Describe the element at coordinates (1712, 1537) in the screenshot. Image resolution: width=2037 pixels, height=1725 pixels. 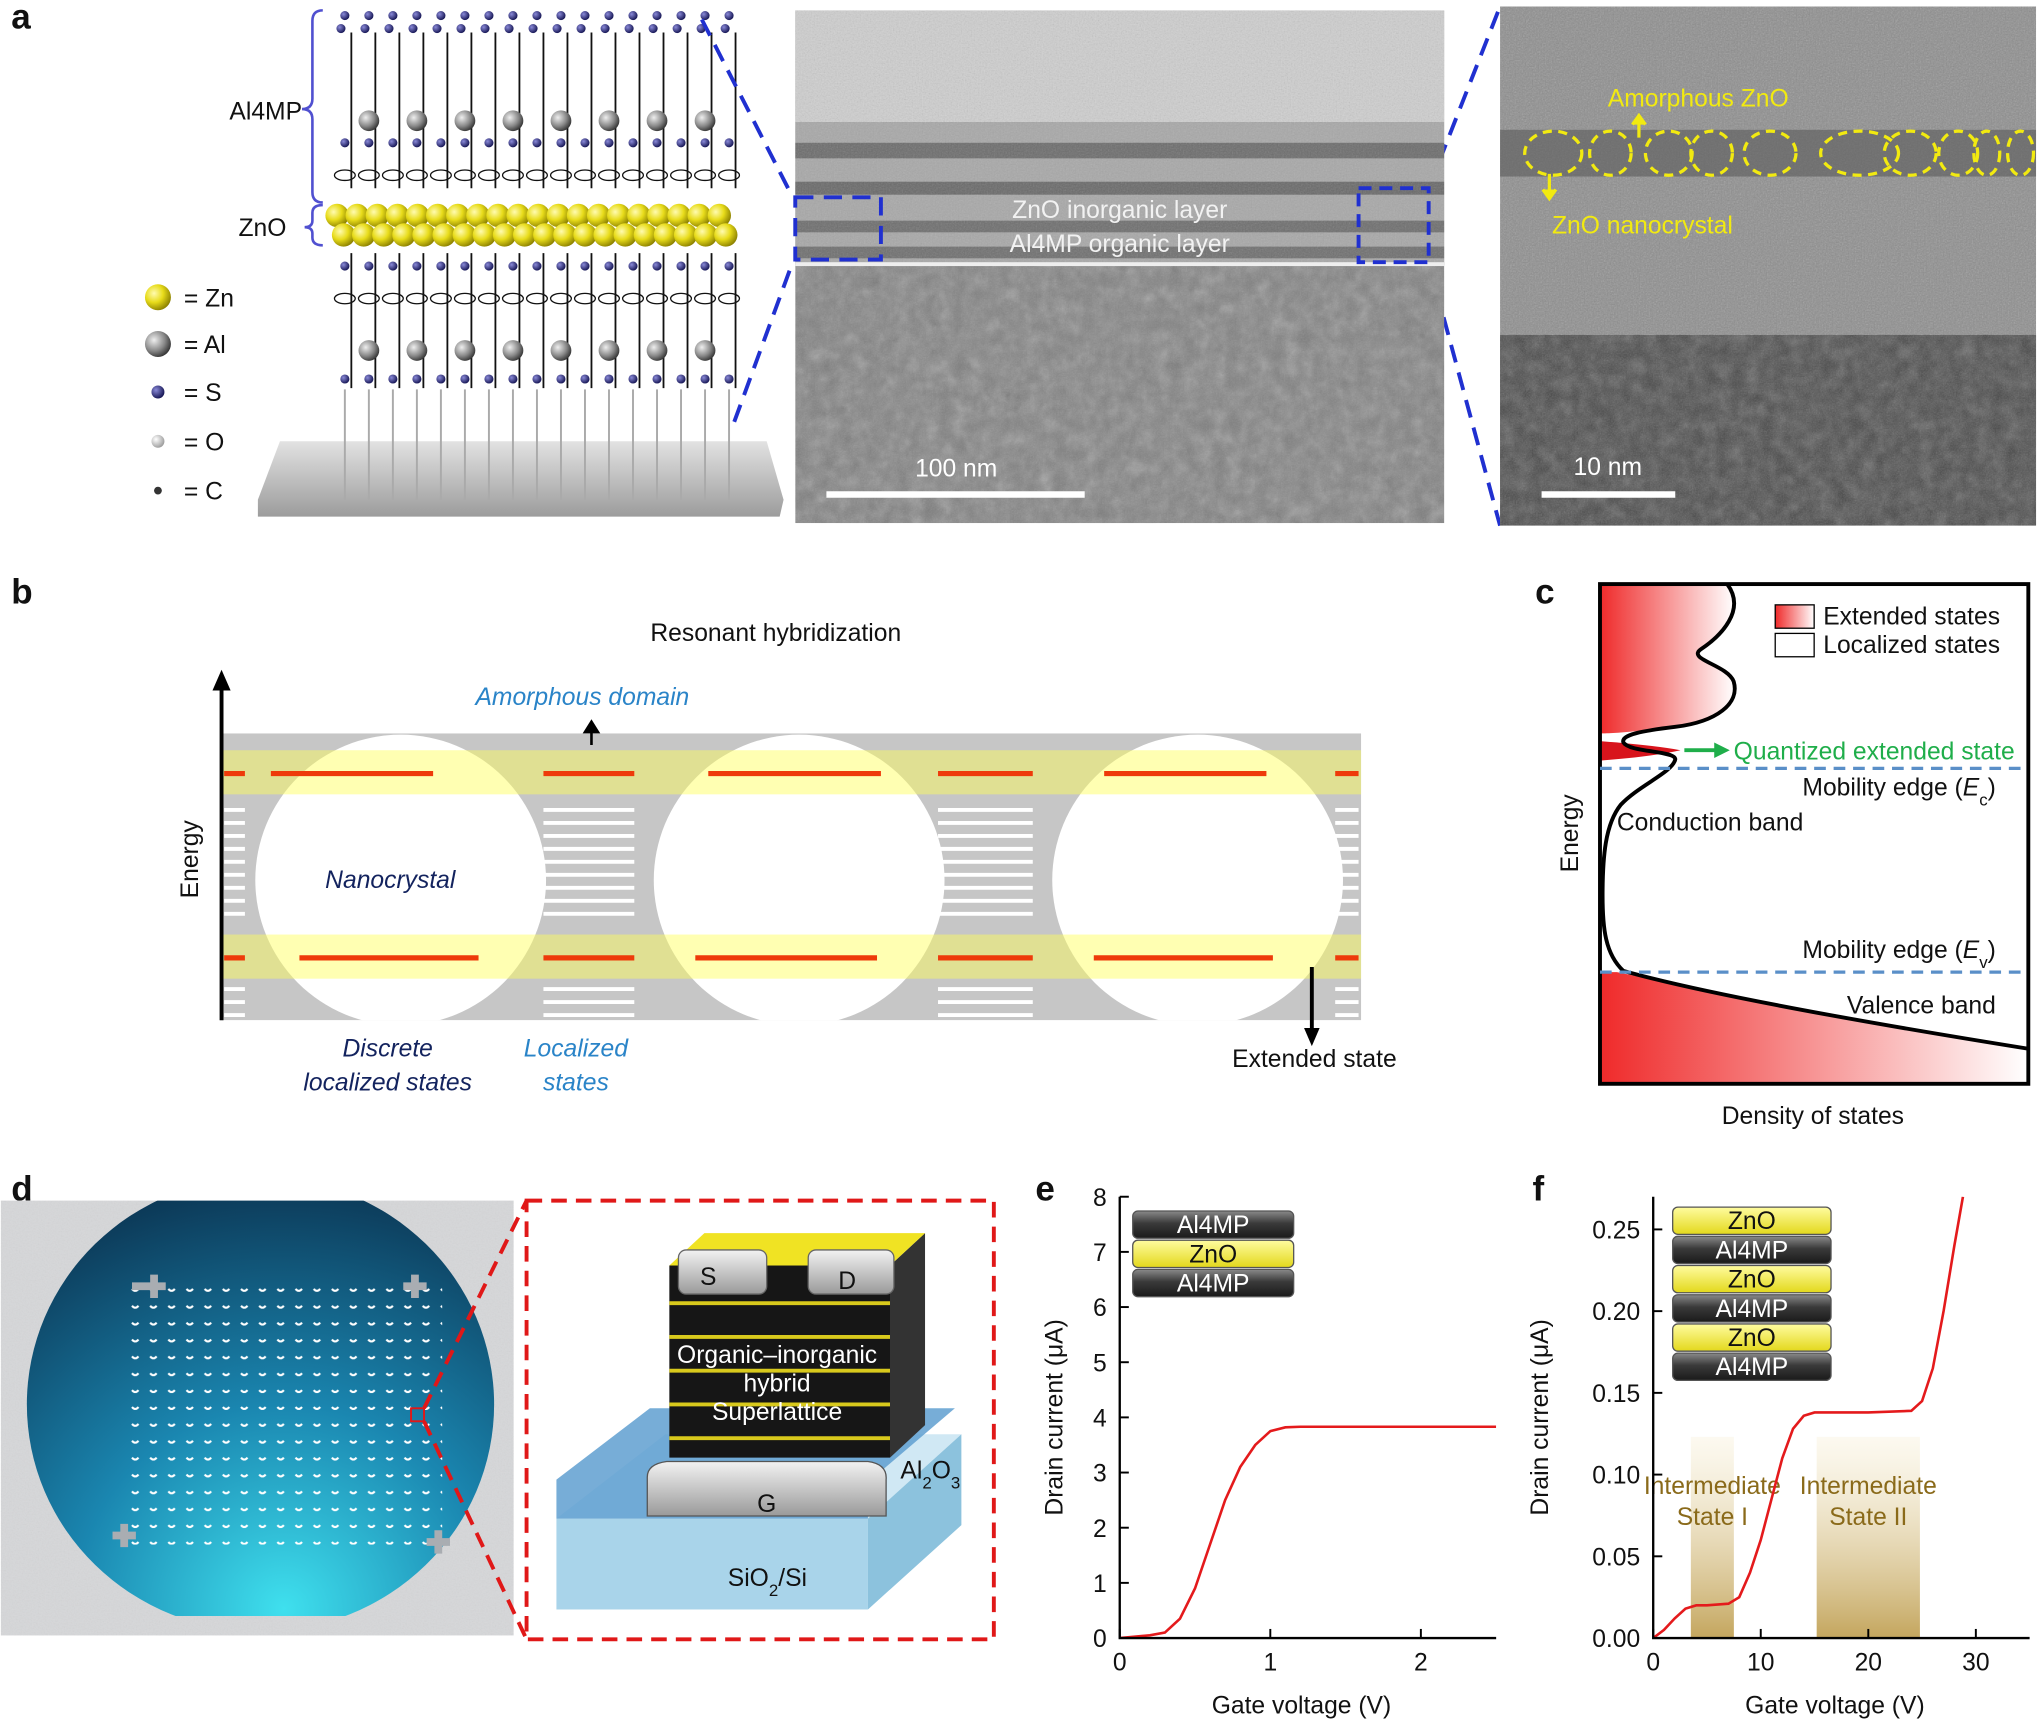
I see `state-band` at that location.